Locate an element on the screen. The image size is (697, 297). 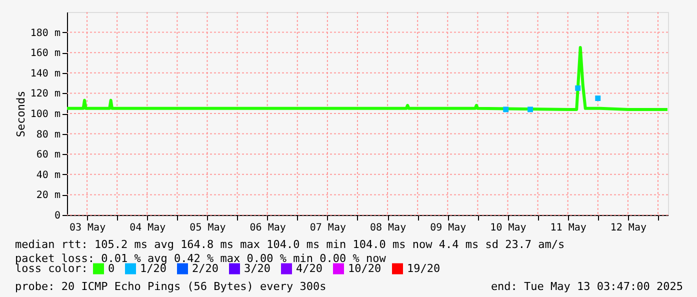
x-tick-label: 05 May is located at coordinates (208, 228).